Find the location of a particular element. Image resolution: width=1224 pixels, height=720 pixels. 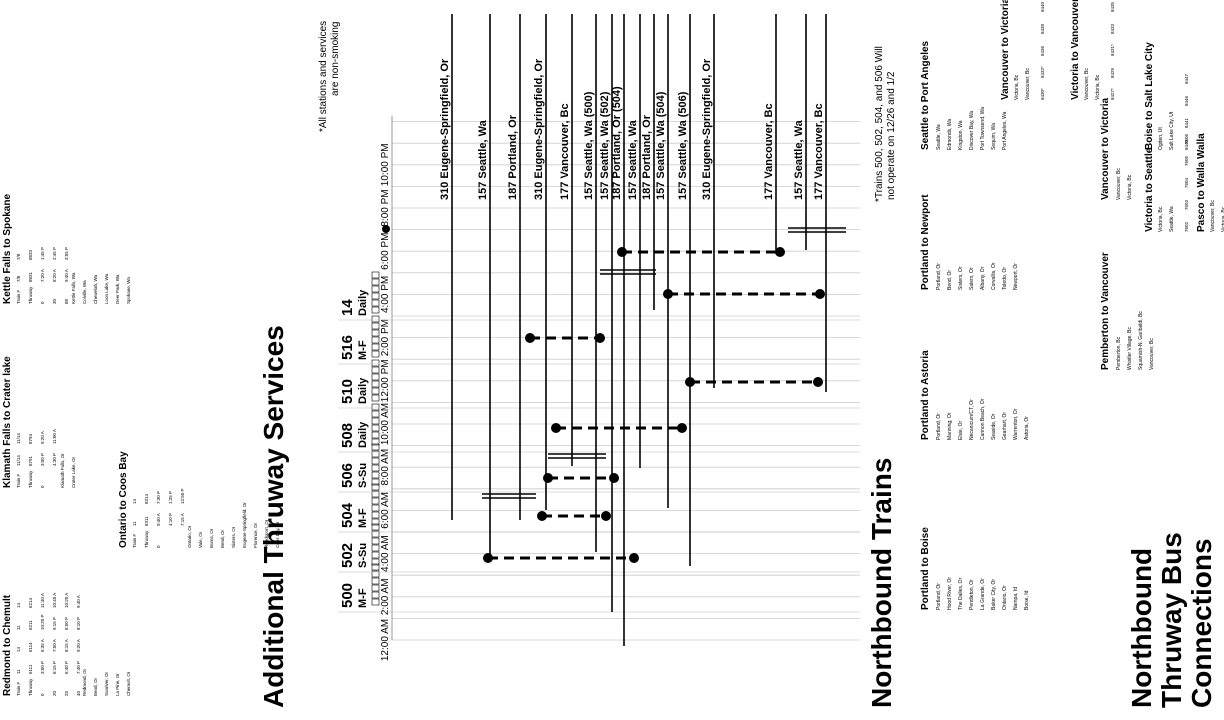

table-title: Seattle to Port Angeles is located at coordinates (925, 95).